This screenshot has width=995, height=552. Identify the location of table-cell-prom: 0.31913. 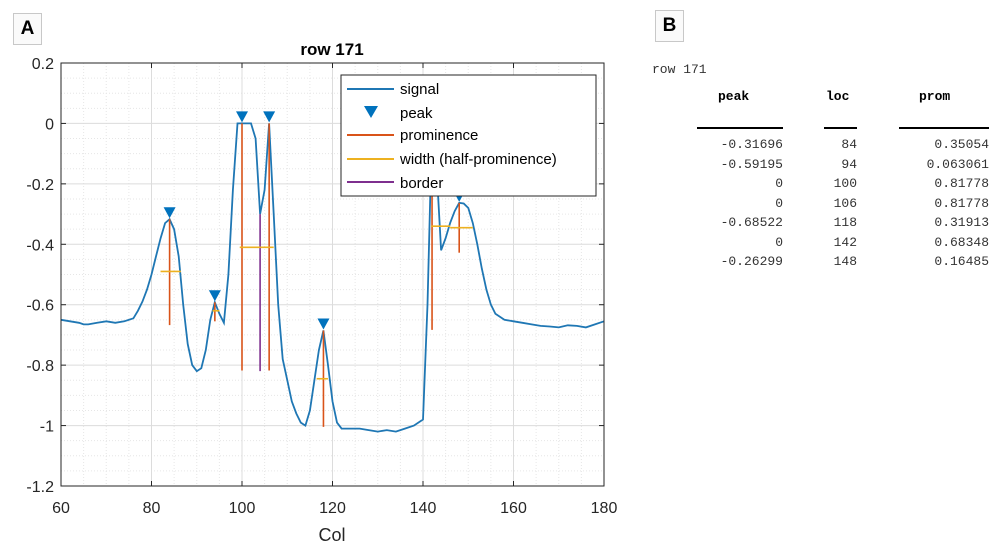
(961, 222).